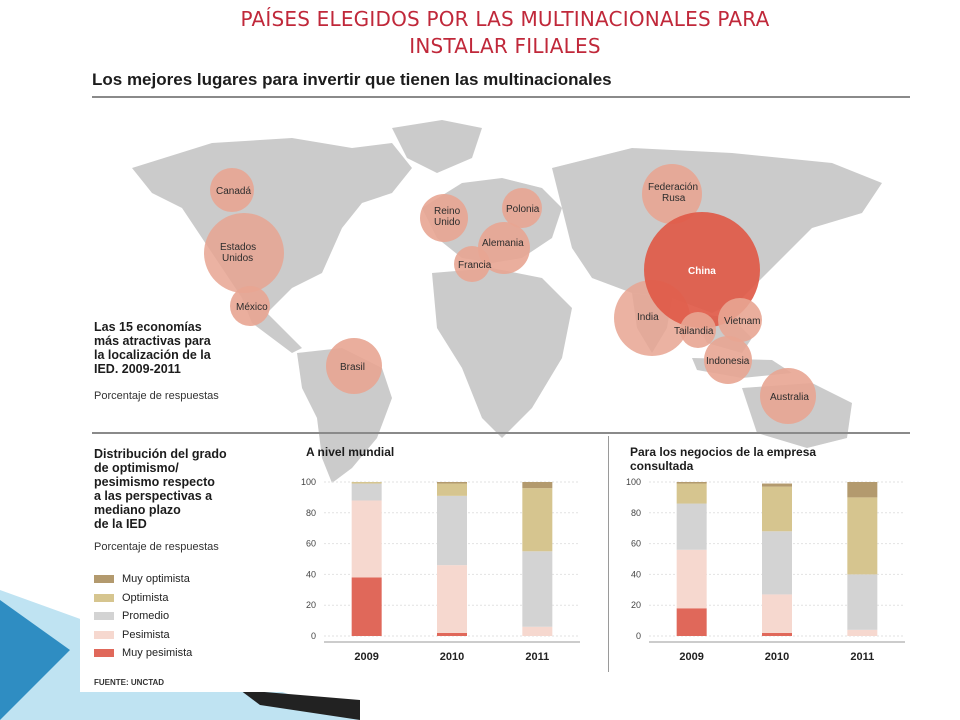  Describe the element at coordinates (350, 452) in the screenshot. I see `chart-title-mundial: A nivel mundial` at that location.